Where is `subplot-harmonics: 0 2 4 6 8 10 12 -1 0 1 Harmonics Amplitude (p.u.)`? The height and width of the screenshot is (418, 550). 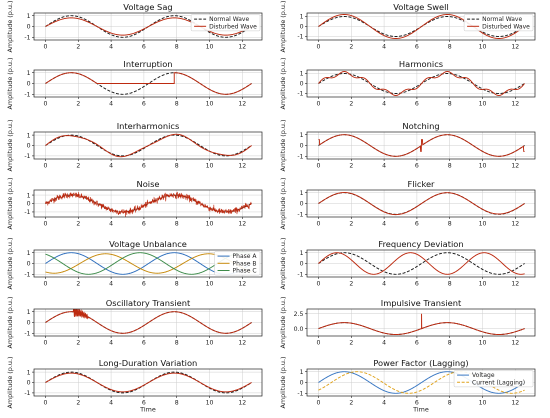
subplot-harmonics: 0 2 4 6 8 10 12 -1 0 1 Harmonics Amplitude (p.u.) is located at coordinates (407, 84).